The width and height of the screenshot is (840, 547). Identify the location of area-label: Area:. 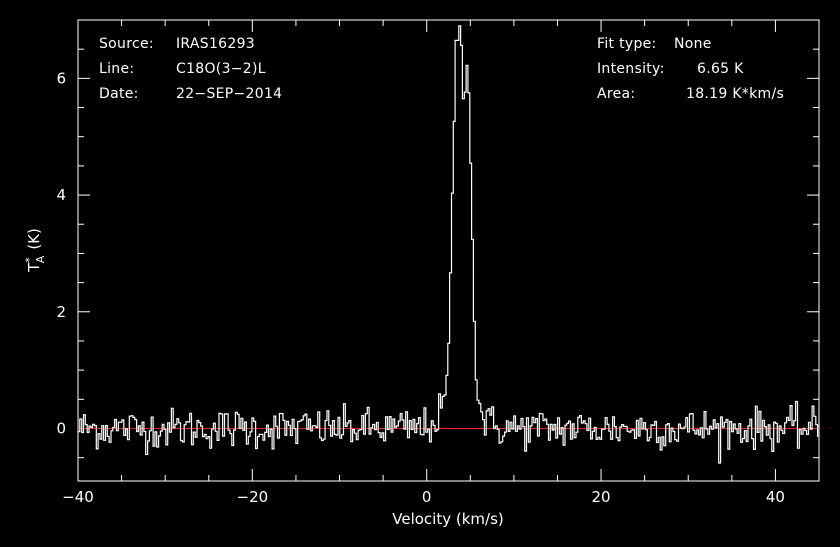
(616, 94).